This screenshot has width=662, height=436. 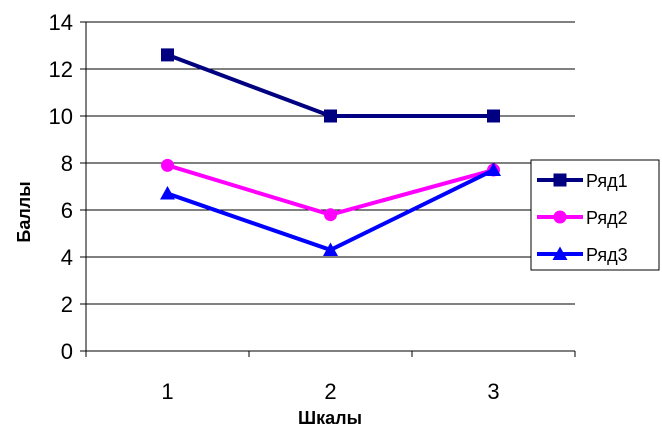 What do you see at coordinates (61, 69) in the screenshot?
I see `y-tick-label: 12` at bounding box center [61, 69].